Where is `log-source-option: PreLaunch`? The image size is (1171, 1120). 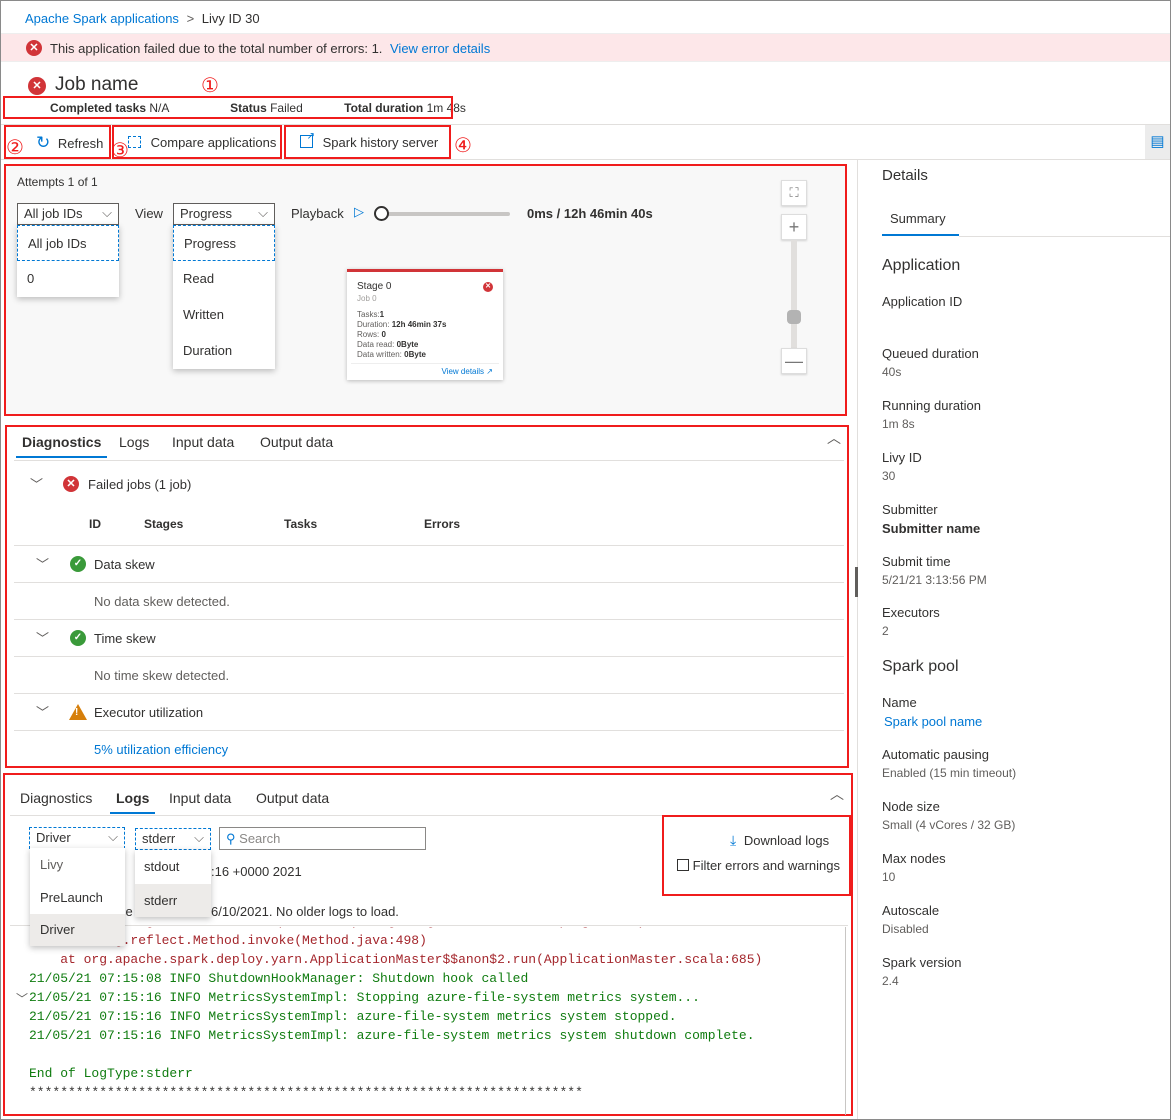
log-source-option: PreLaunch is located at coordinates (71, 897).